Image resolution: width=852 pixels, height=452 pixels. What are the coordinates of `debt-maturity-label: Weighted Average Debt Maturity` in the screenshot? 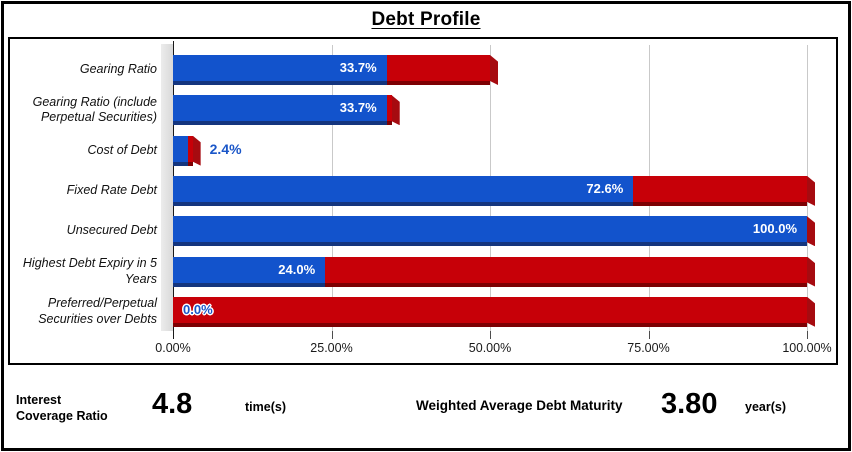 It's located at (519, 405).